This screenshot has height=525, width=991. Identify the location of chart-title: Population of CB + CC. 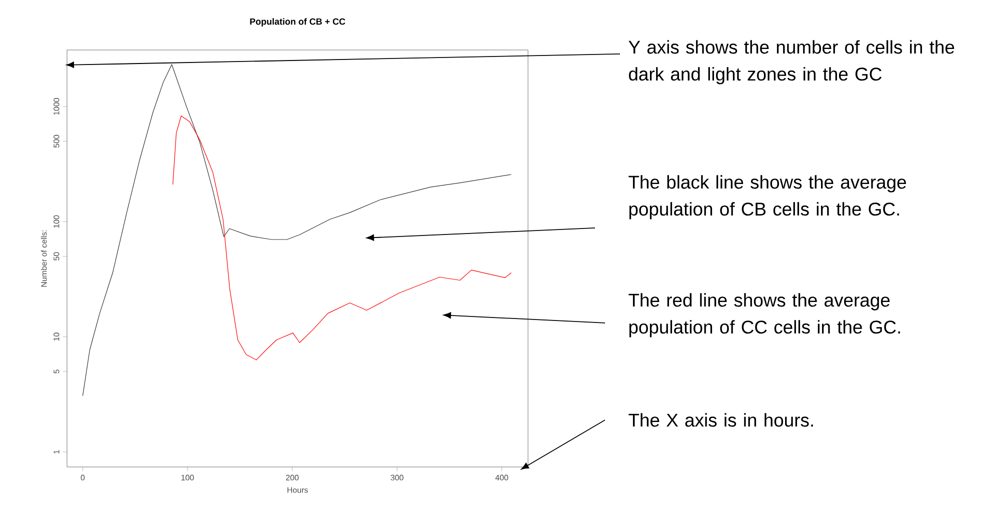
(298, 22).